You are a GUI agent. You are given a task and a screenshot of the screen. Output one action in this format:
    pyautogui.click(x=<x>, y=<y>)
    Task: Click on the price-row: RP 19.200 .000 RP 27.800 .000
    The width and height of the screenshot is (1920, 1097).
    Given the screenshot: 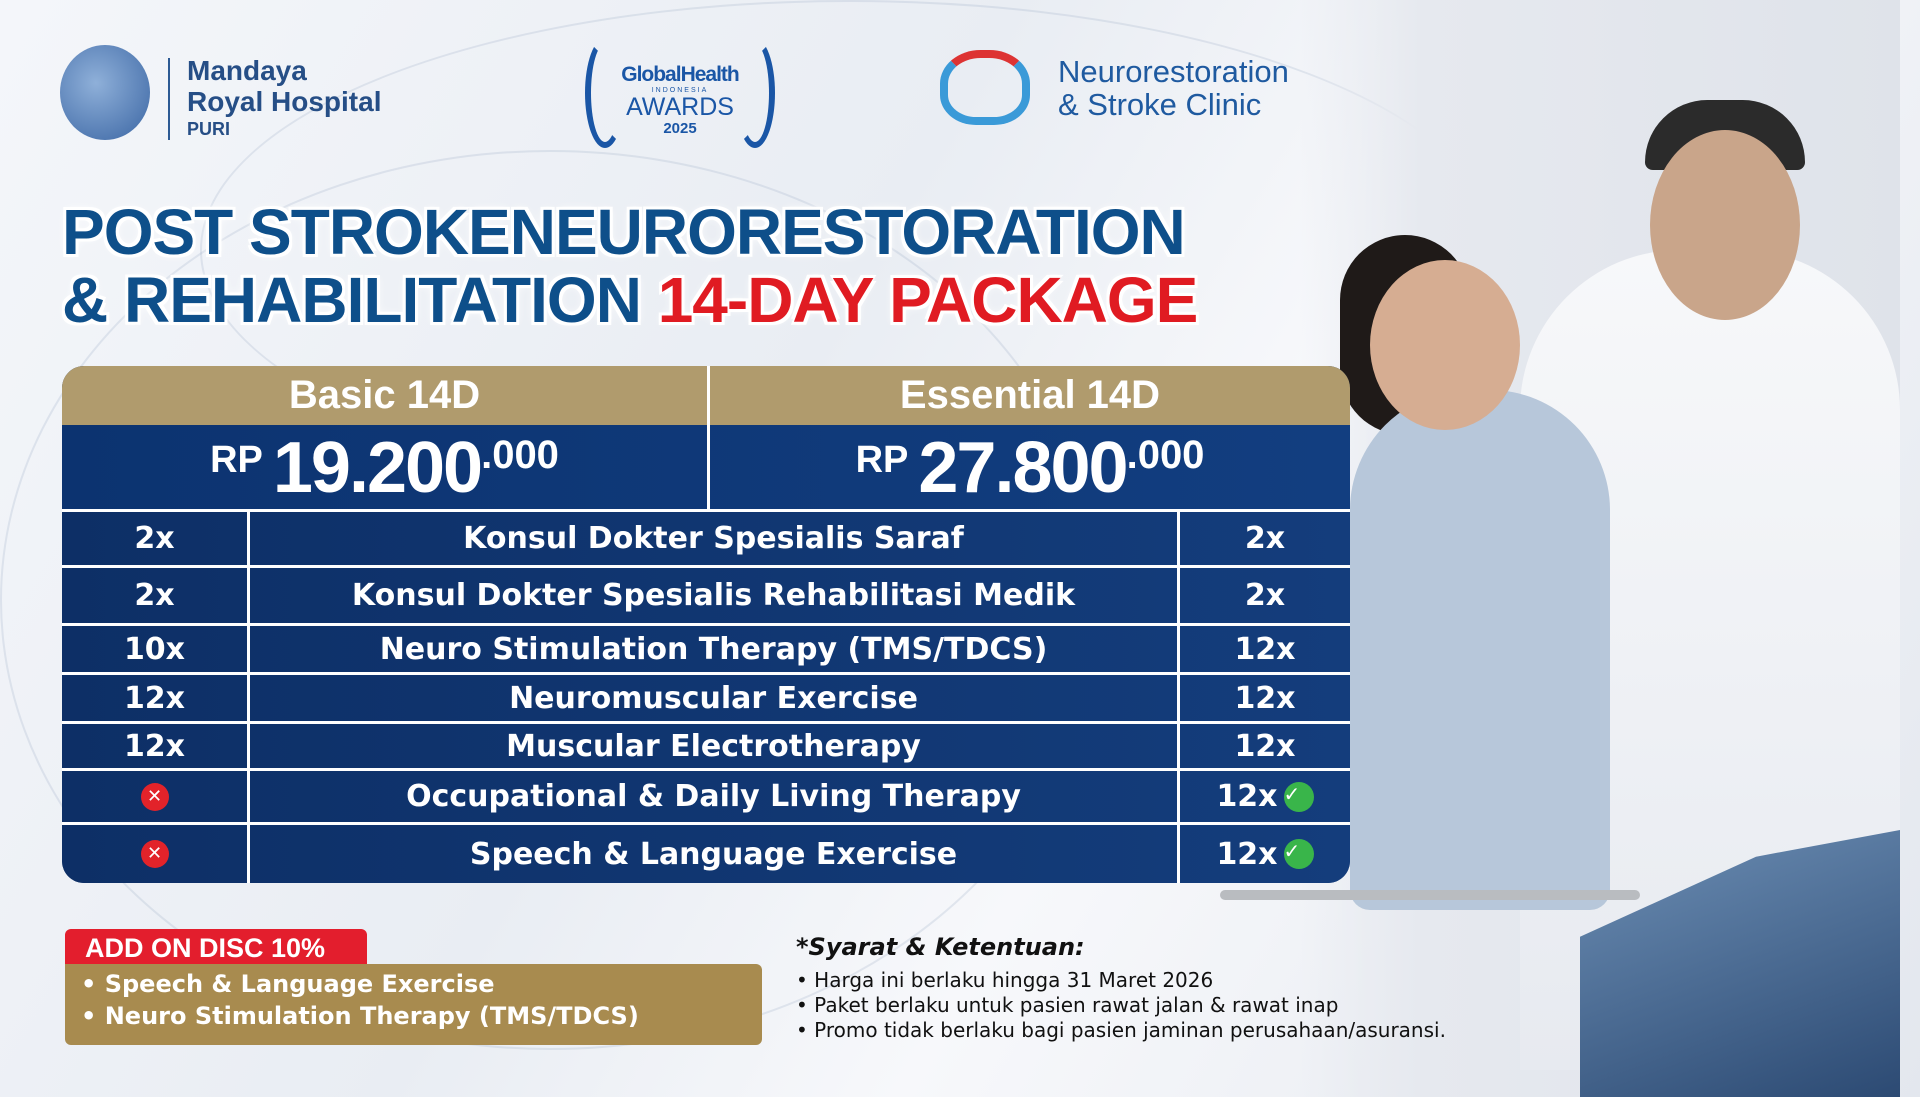 What is the action you would take?
    pyautogui.click(x=706, y=468)
    